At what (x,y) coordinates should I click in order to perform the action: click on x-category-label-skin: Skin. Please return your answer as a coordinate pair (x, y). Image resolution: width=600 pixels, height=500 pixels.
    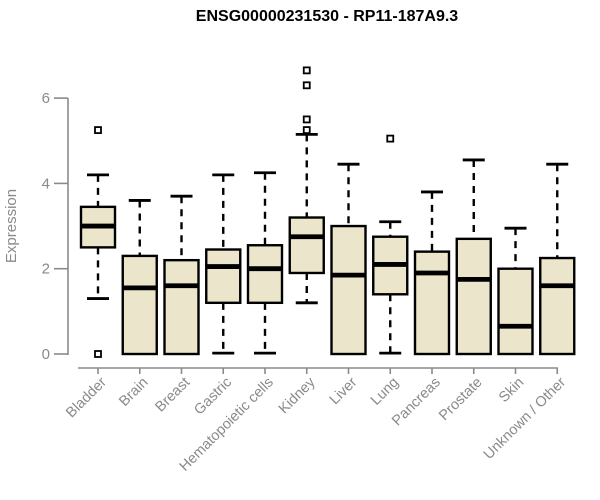
    Looking at the image, I should click on (511, 390).